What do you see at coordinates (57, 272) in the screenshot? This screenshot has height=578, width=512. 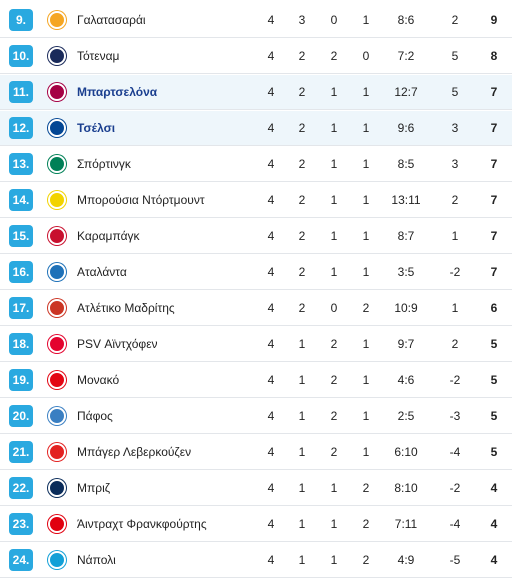 I see `atalanta-crest-icon` at bounding box center [57, 272].